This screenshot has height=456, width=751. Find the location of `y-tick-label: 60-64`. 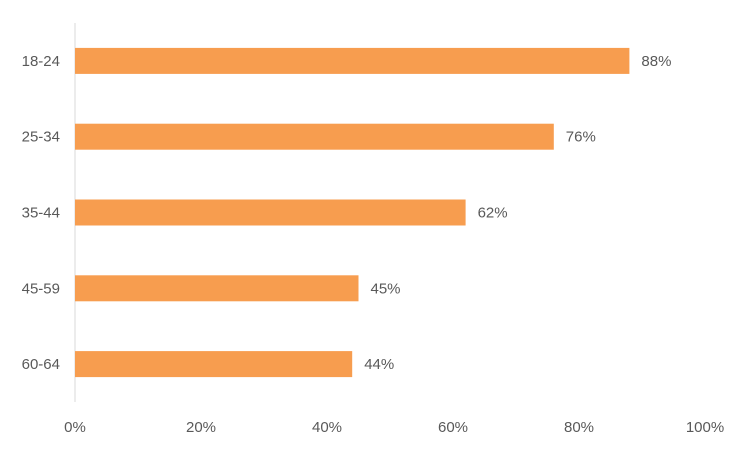

y-tick-label: 60-64 is located at coordinates (41, 364).